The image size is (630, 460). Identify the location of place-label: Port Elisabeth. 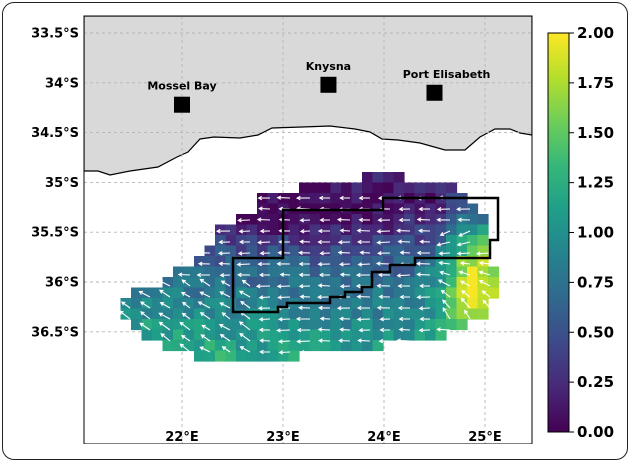
(447, 74).